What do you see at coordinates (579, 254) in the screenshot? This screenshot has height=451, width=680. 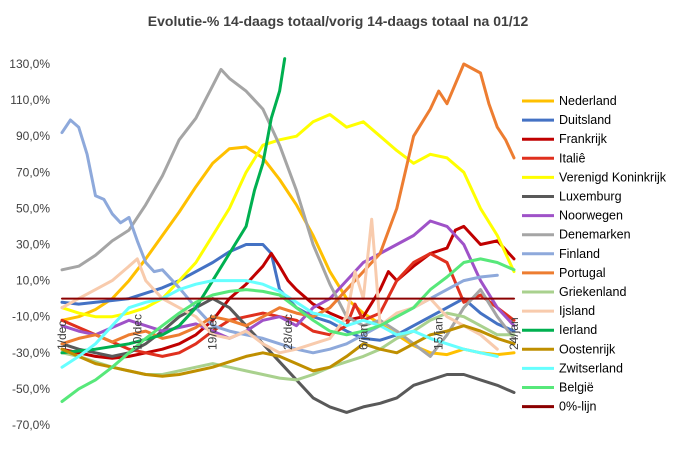 I see `legend-label: Finland` at bounding box center [579, 254].